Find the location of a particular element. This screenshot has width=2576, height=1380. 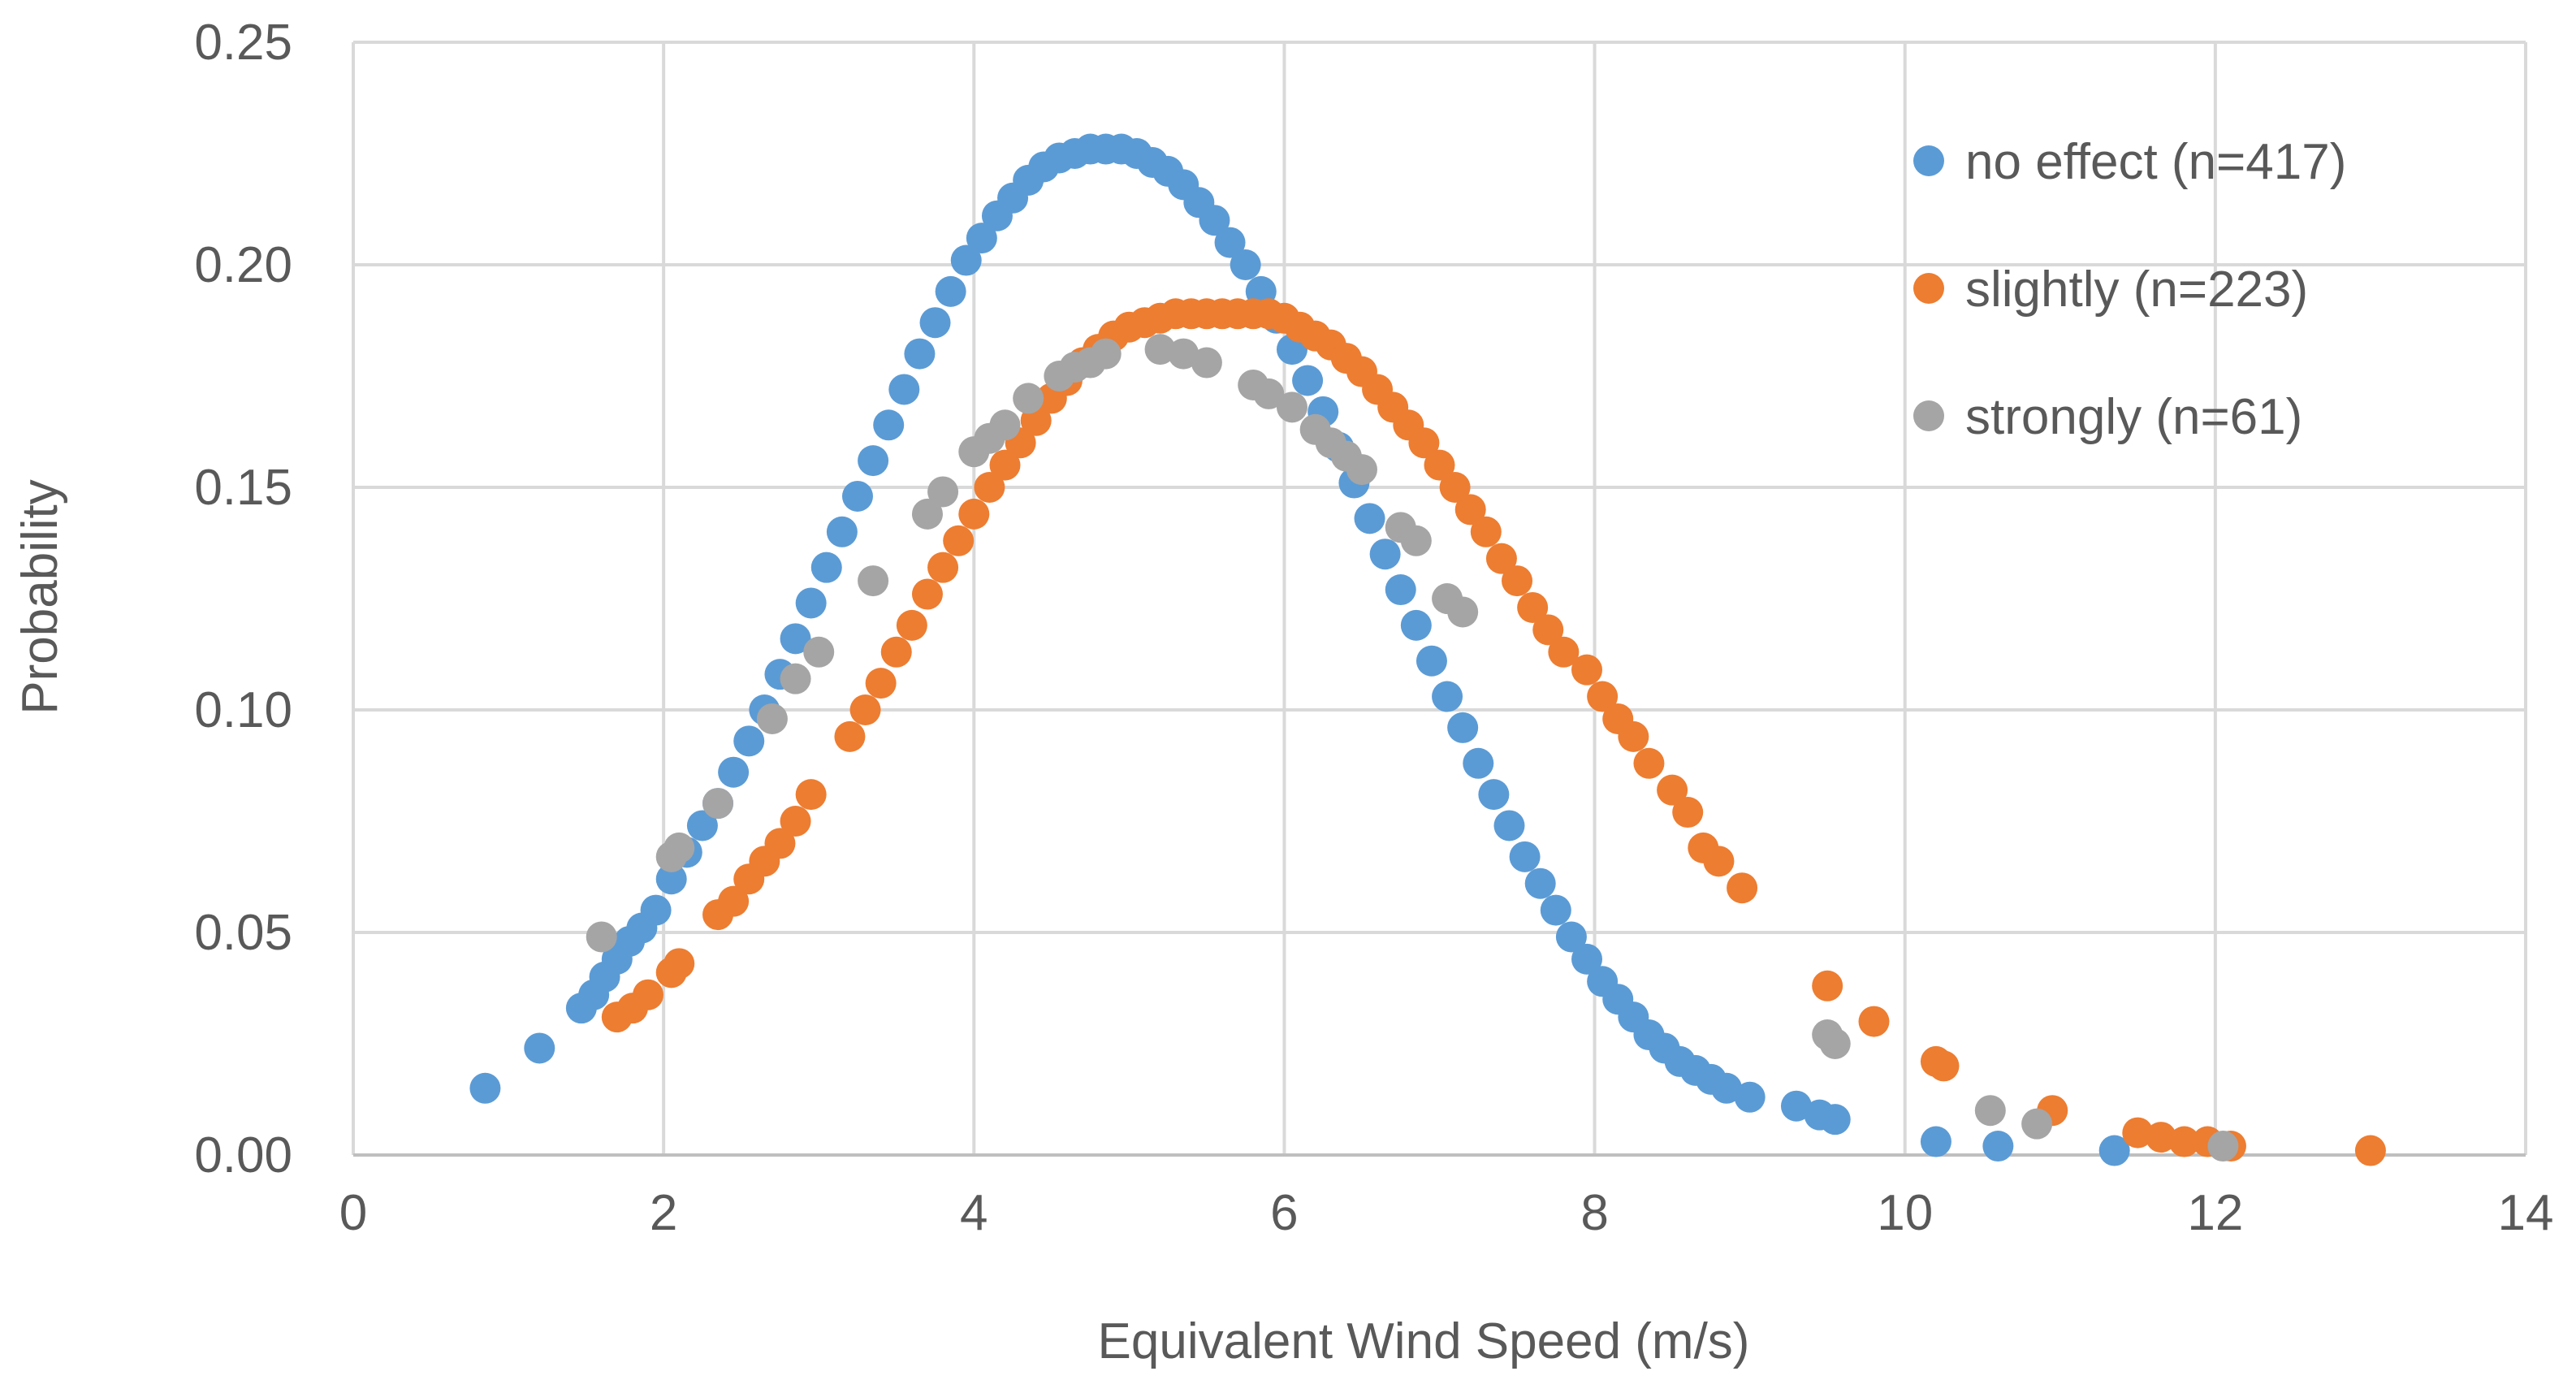

x-tick-label: 8 is located at coordinates (1594, 1213).